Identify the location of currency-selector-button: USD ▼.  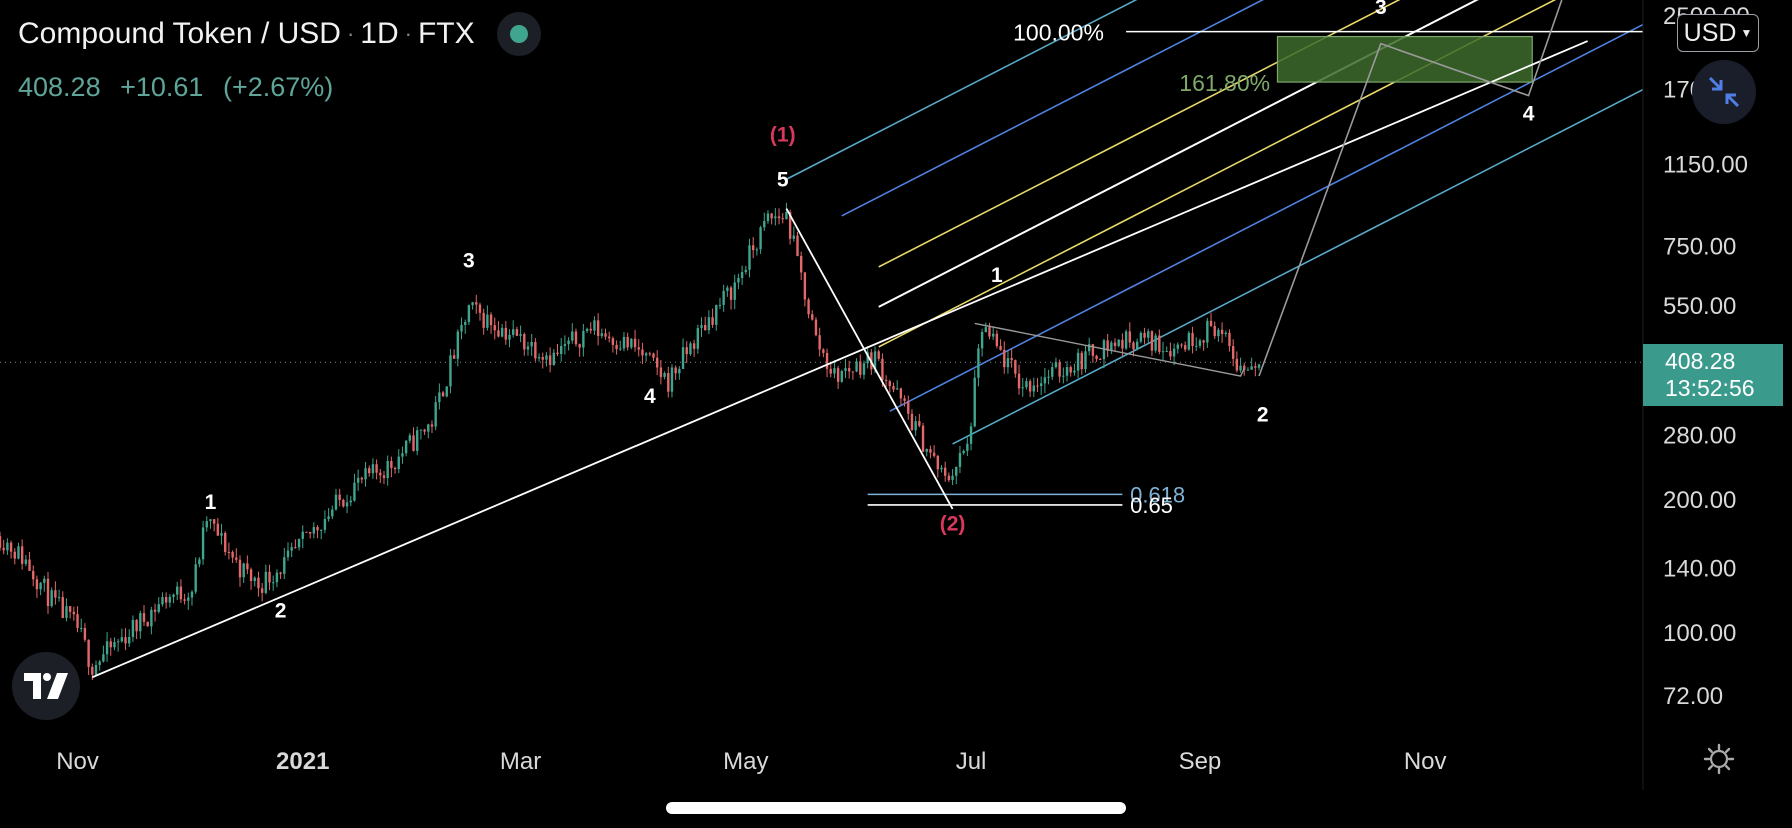
(1718, 33).